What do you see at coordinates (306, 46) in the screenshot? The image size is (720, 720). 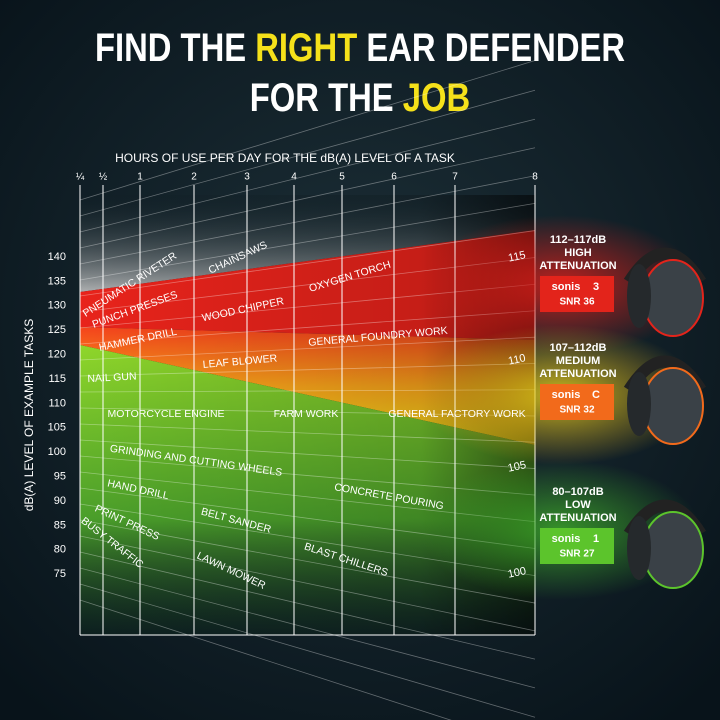 I see `title-highlight: RIGHT` at bounding box center [306, 46].